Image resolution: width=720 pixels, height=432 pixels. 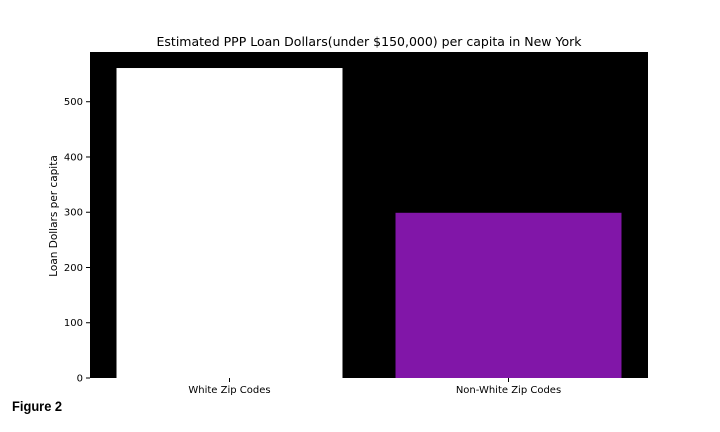 What do you see at coordinates (73, 213) in the screenshot?
I see `y-tick-label: 300` at bounding box center [73, 213].